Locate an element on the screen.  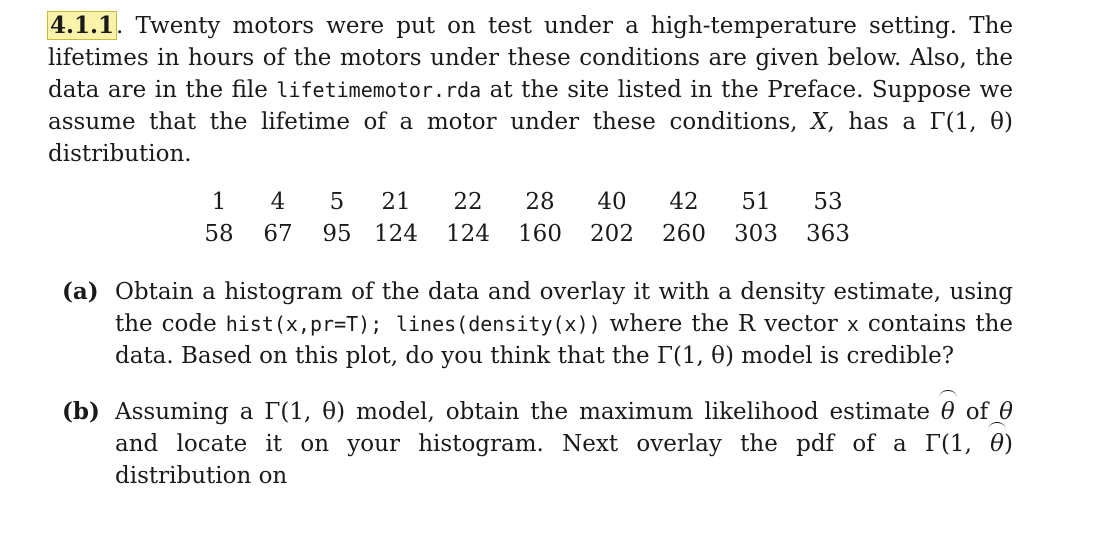
table-cell: 202 is located at coordinates (612, 234).